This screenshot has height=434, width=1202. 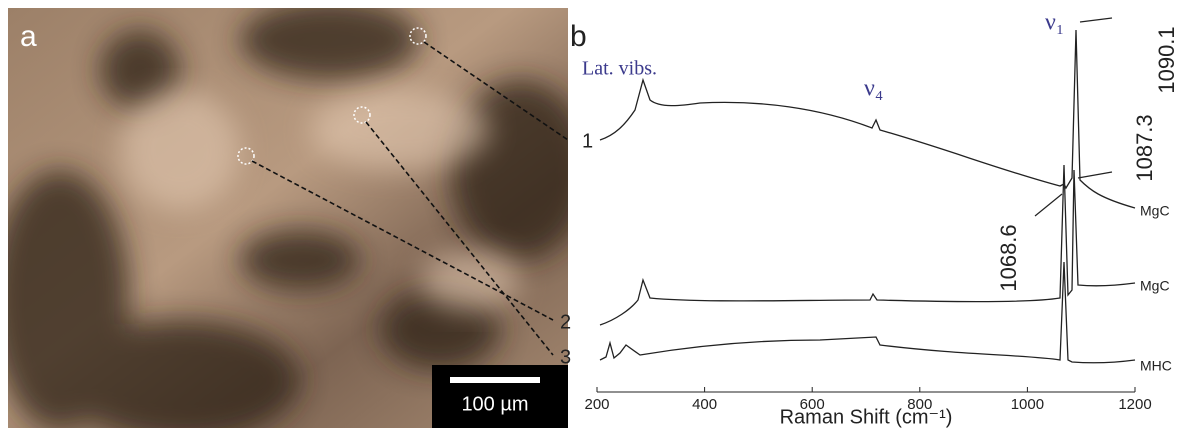 What do you see at coordinates (596, 404) in the screenshot?
I see `x-tick-label: 200` at bounding box center [596, 404].